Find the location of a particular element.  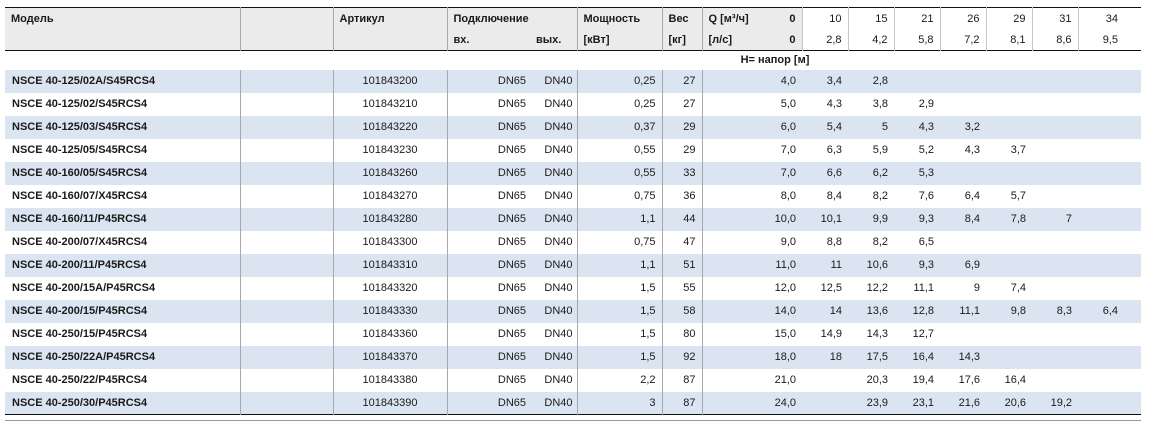

head-value-cell: 23,9 is located at coordinates (871, 403).